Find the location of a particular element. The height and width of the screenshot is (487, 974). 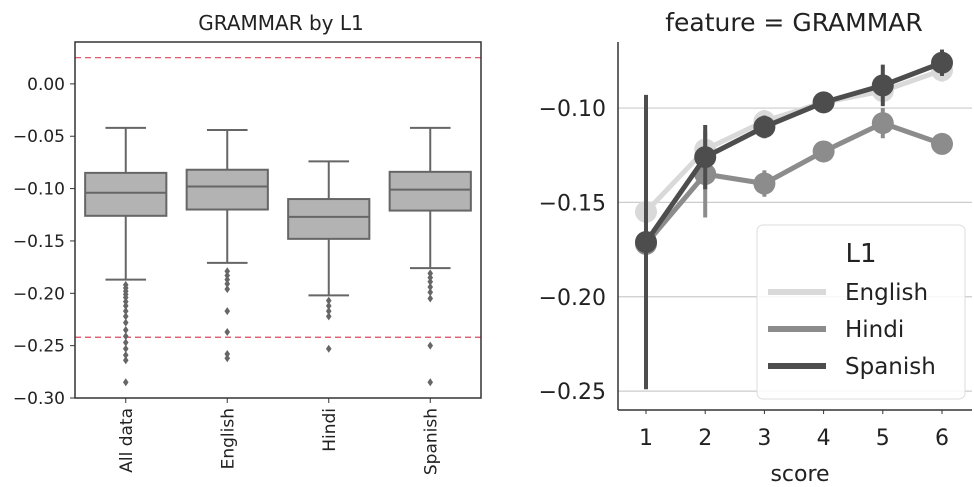

x-axis-label: score is located at coordinates (799, 474).